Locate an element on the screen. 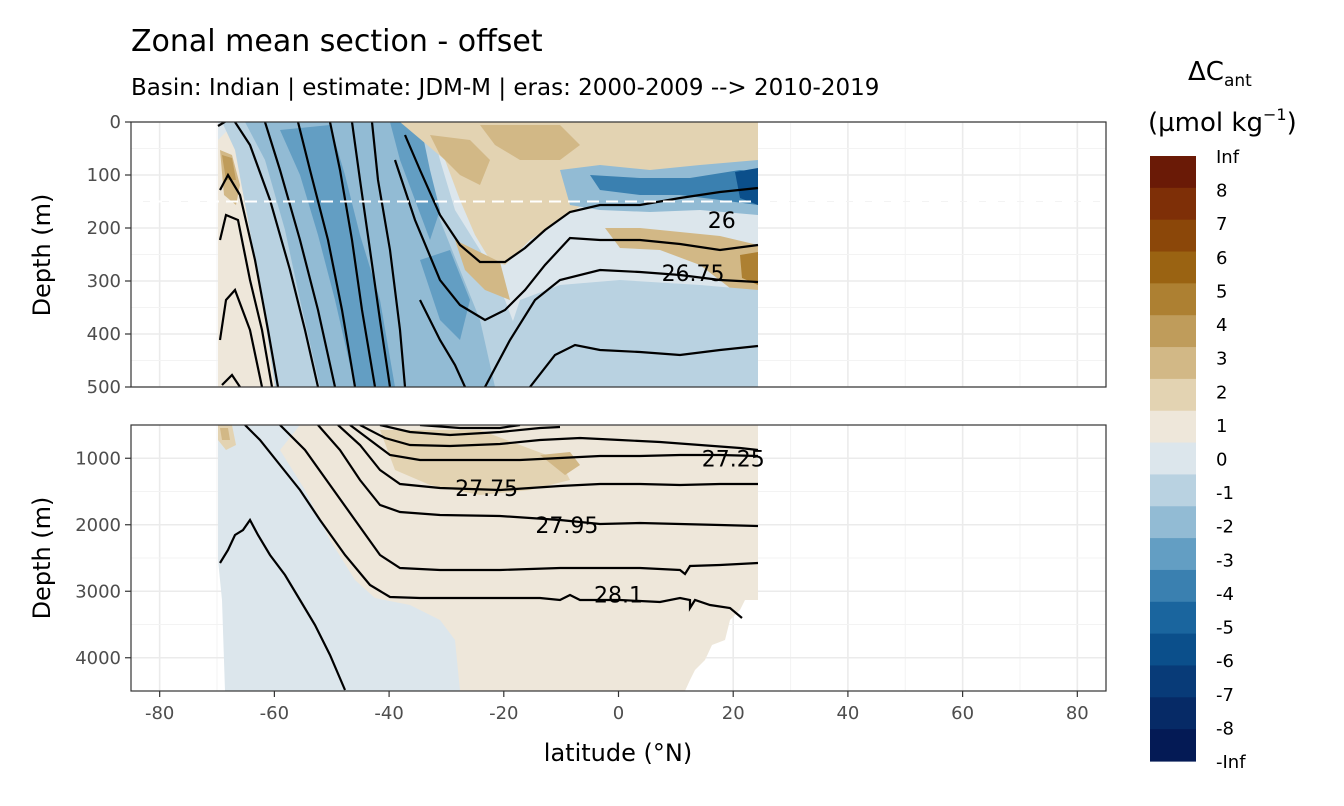 The image size is (1344, 806). y-tick-label: 3000 is located at coordinates (98, 591).